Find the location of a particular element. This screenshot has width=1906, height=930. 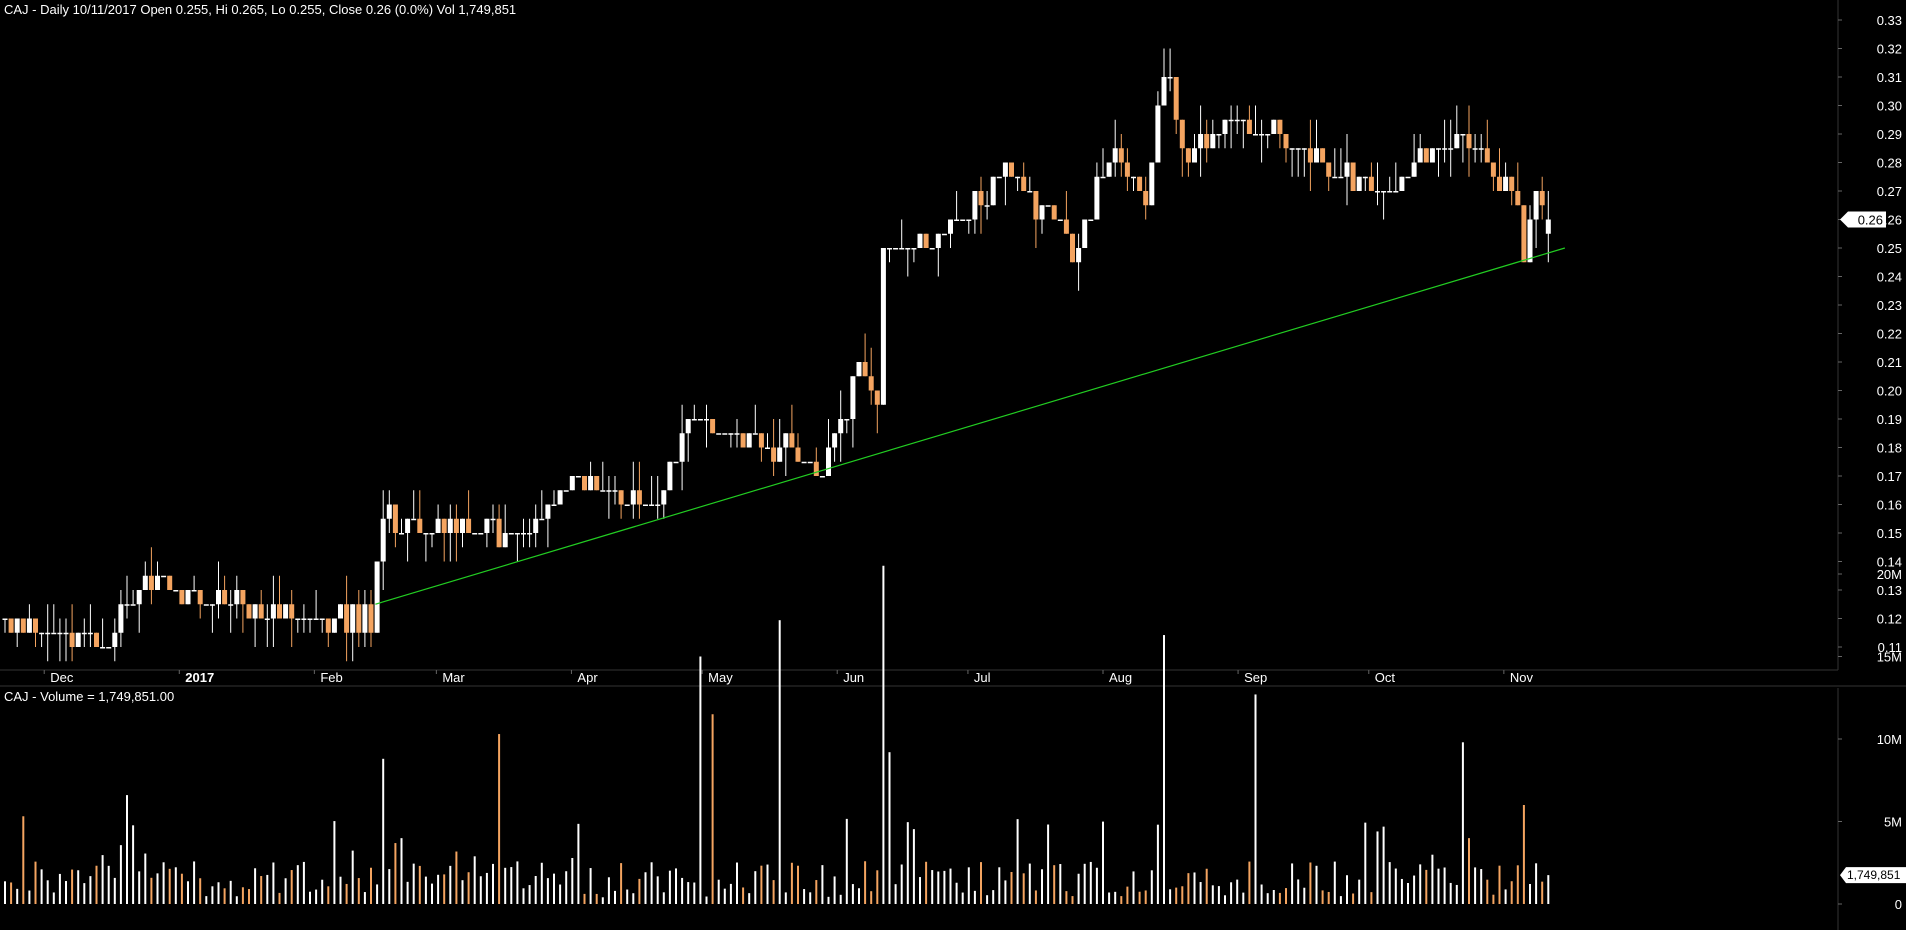

volume-tick-label: 15M is located at coordinates (1889, 657).